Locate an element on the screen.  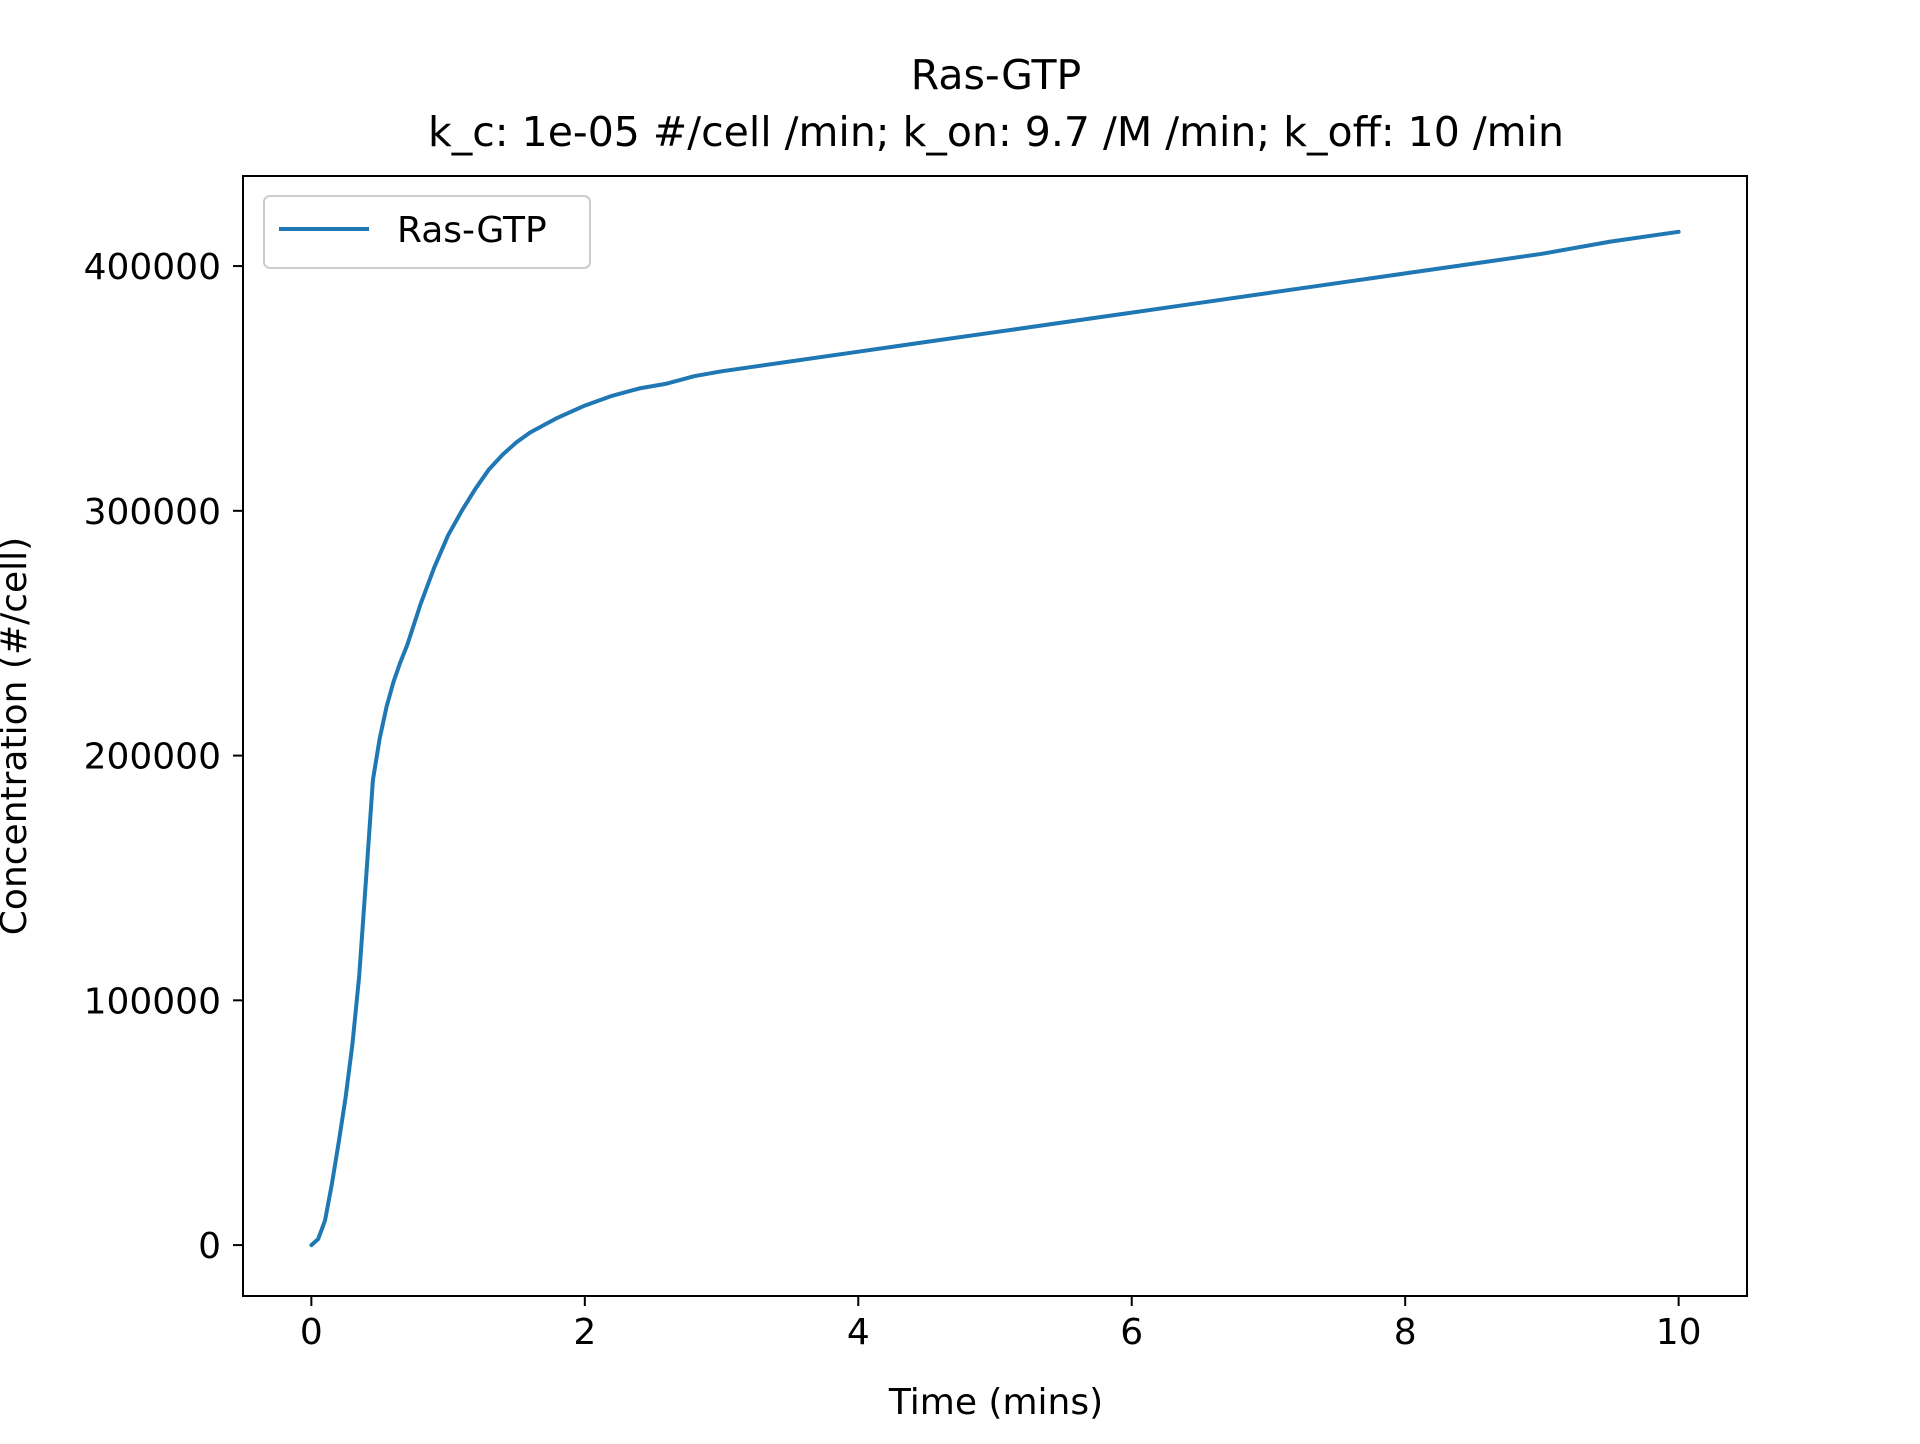
y-tick-label: 300000 is located at coordinates (152, 512).